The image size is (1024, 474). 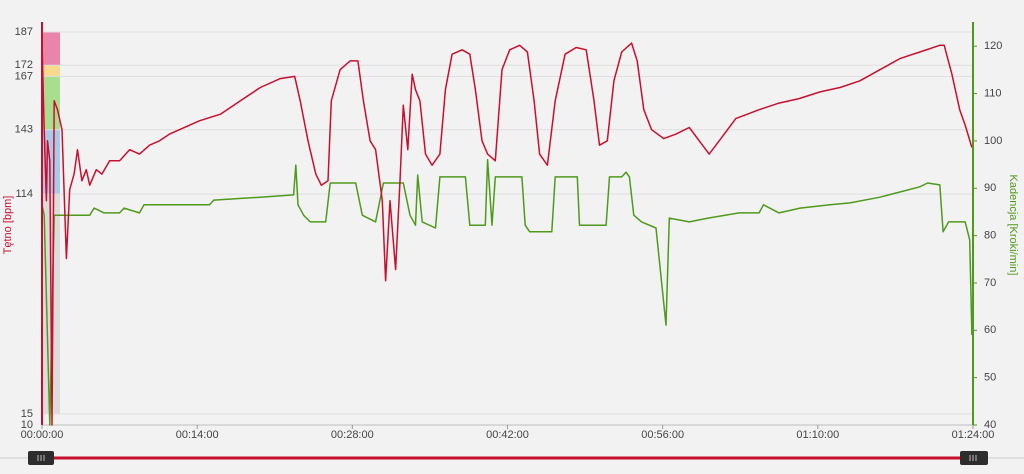 What do you see at coordinates (507, 458) in the screenshot?
I see `slider-grips` at bounding box center [507, 458].